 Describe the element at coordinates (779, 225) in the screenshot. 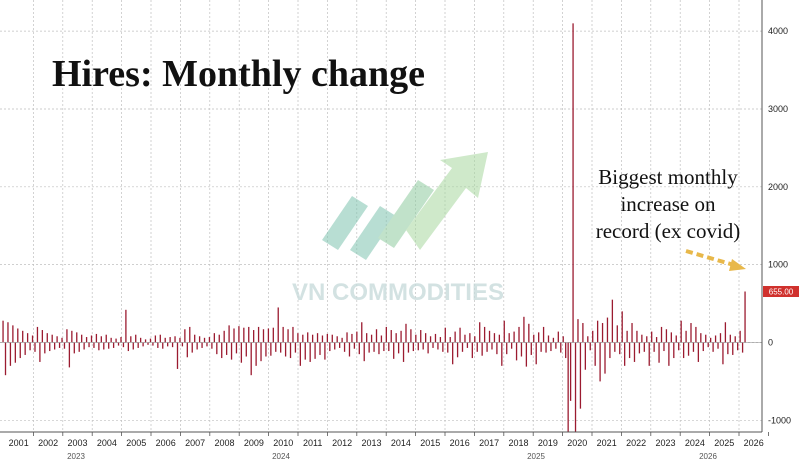

I see `y-axis: -1000 0 1000 2000 3000 4000` at that location.